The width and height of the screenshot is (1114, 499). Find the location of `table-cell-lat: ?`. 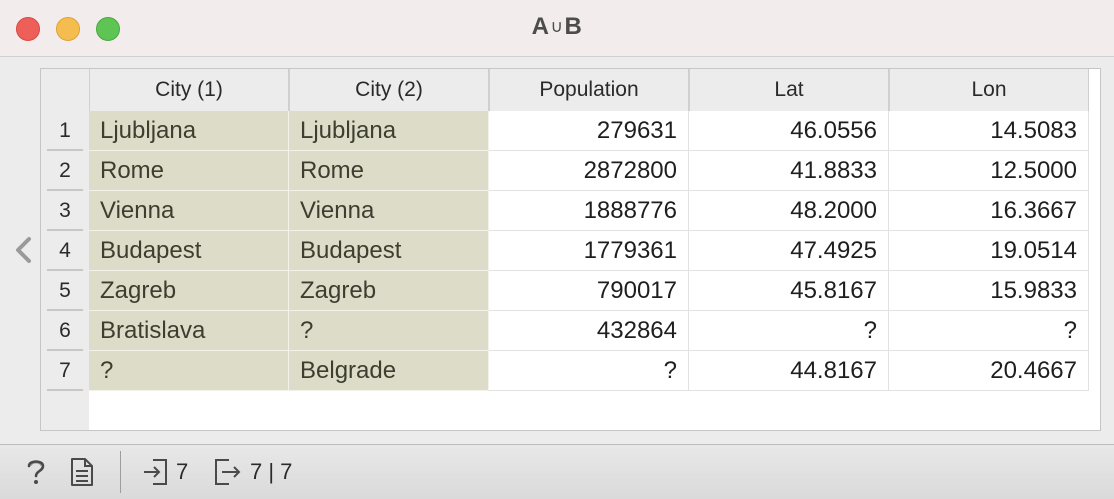

table-cell-lat: ? is located at coordinates (789, 331).